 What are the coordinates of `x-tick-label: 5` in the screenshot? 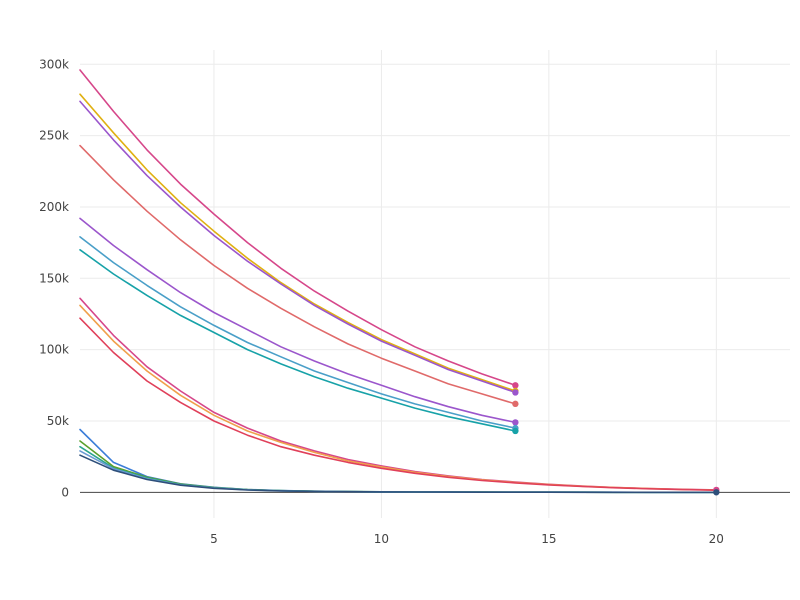 It's located at (214, 539).